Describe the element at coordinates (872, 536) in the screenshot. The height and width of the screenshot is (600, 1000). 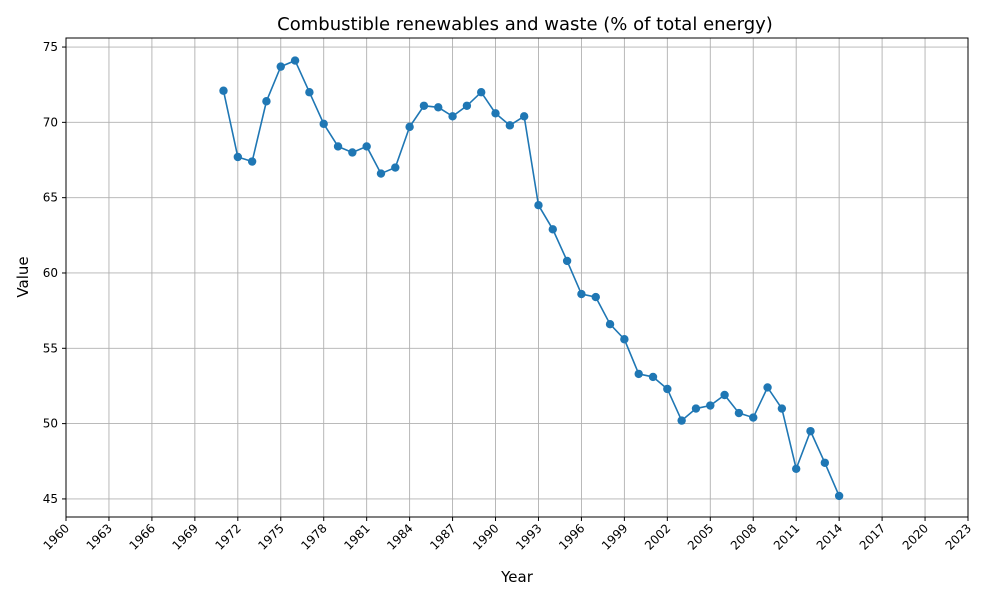
I see `x-tick-label: 2017` at that location.